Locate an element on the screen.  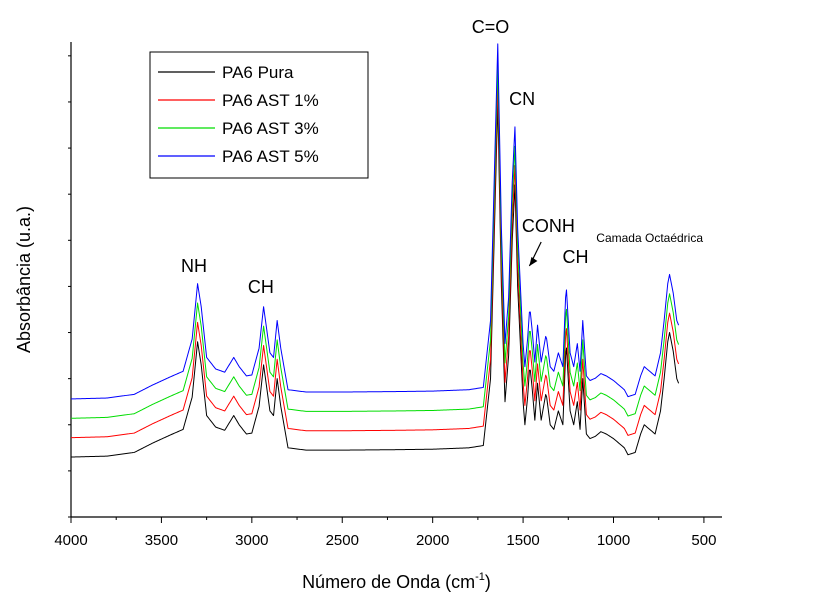
x-axis-ticks: 4000 3500 3000 2500 2000 1500 1000 500 is located at coordinates (385, 533).